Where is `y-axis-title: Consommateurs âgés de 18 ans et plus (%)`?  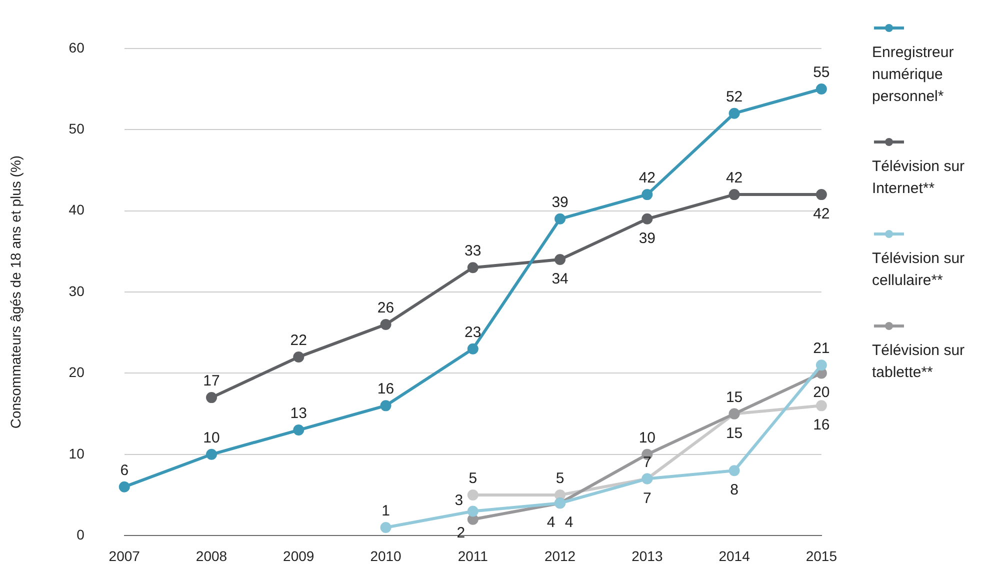 y-axis-title: Consommateurs âgés de 18 ans et plus (%) is located at coordinates (15, 292).